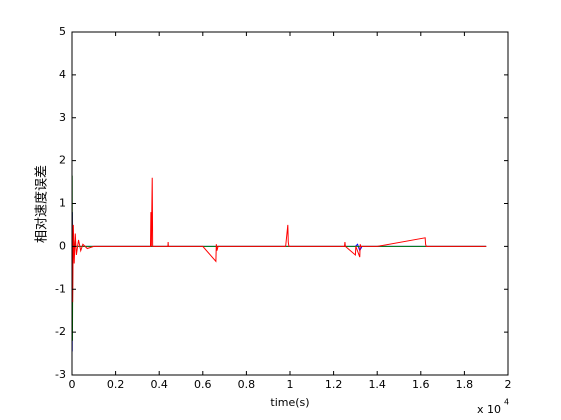 This screenshot has width=561, height=420. Describe the element at coordinates (62, 245) in the screenshot. I see `y-tick-label: 0` at that location.